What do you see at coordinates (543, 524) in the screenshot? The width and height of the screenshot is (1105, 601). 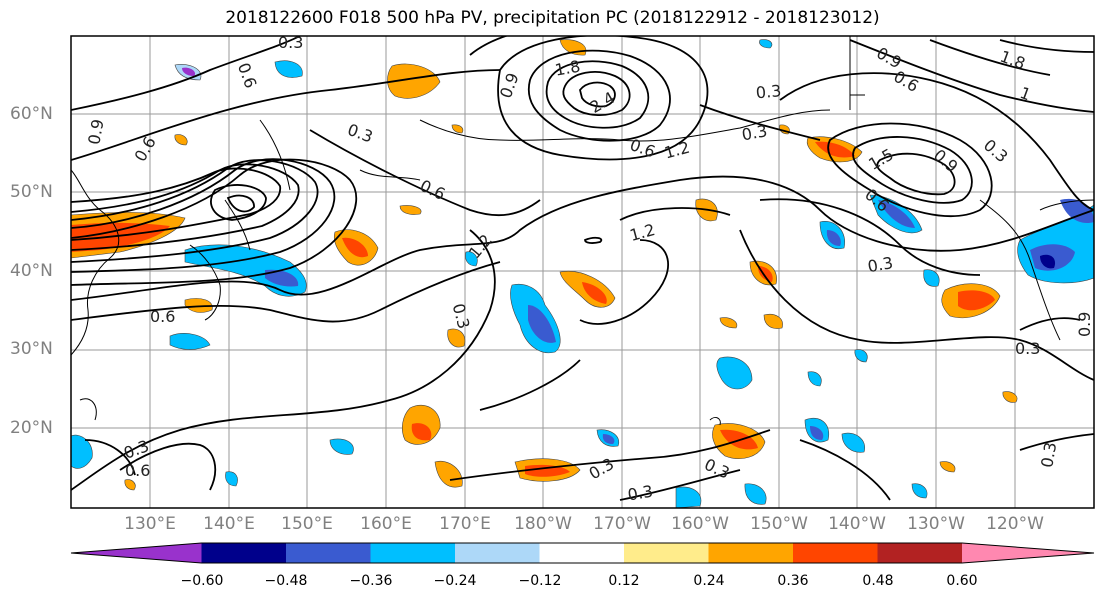 I see `lon-label: 180°W` at bounding box center [543, 524].